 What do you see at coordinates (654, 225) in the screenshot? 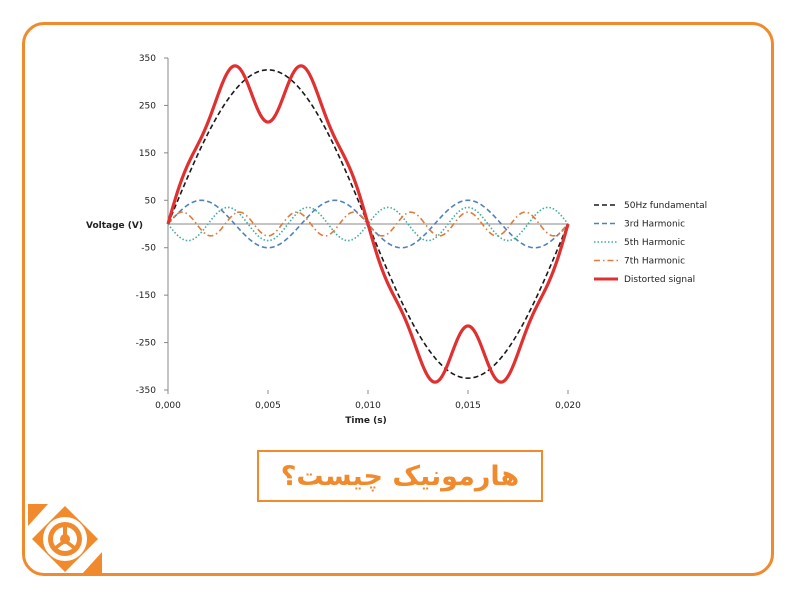
I see `legend-label: 3rd Harmonic` at bounding box center [654, 225].